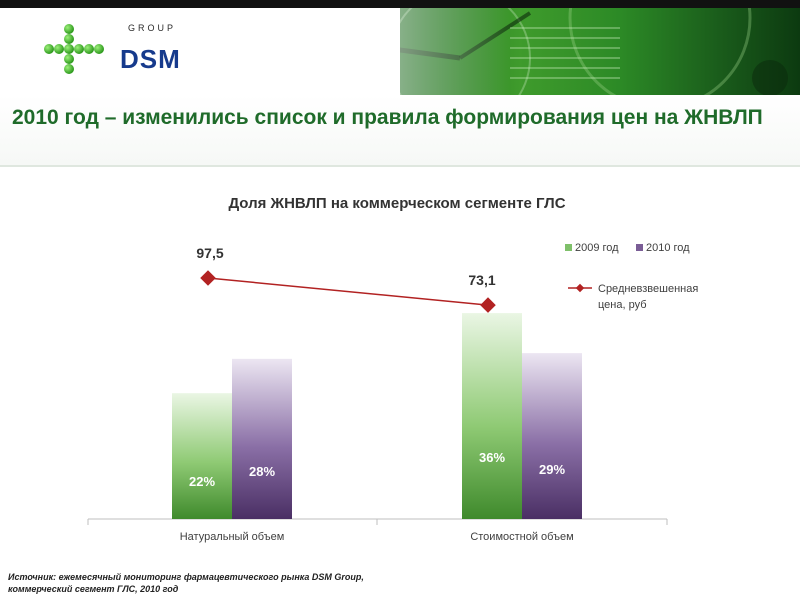 The width and height of the screenshot is (800, 600). Describe the element at coordinates (552, 436) in the screenshot. I see `bar-2010-value` at that location.